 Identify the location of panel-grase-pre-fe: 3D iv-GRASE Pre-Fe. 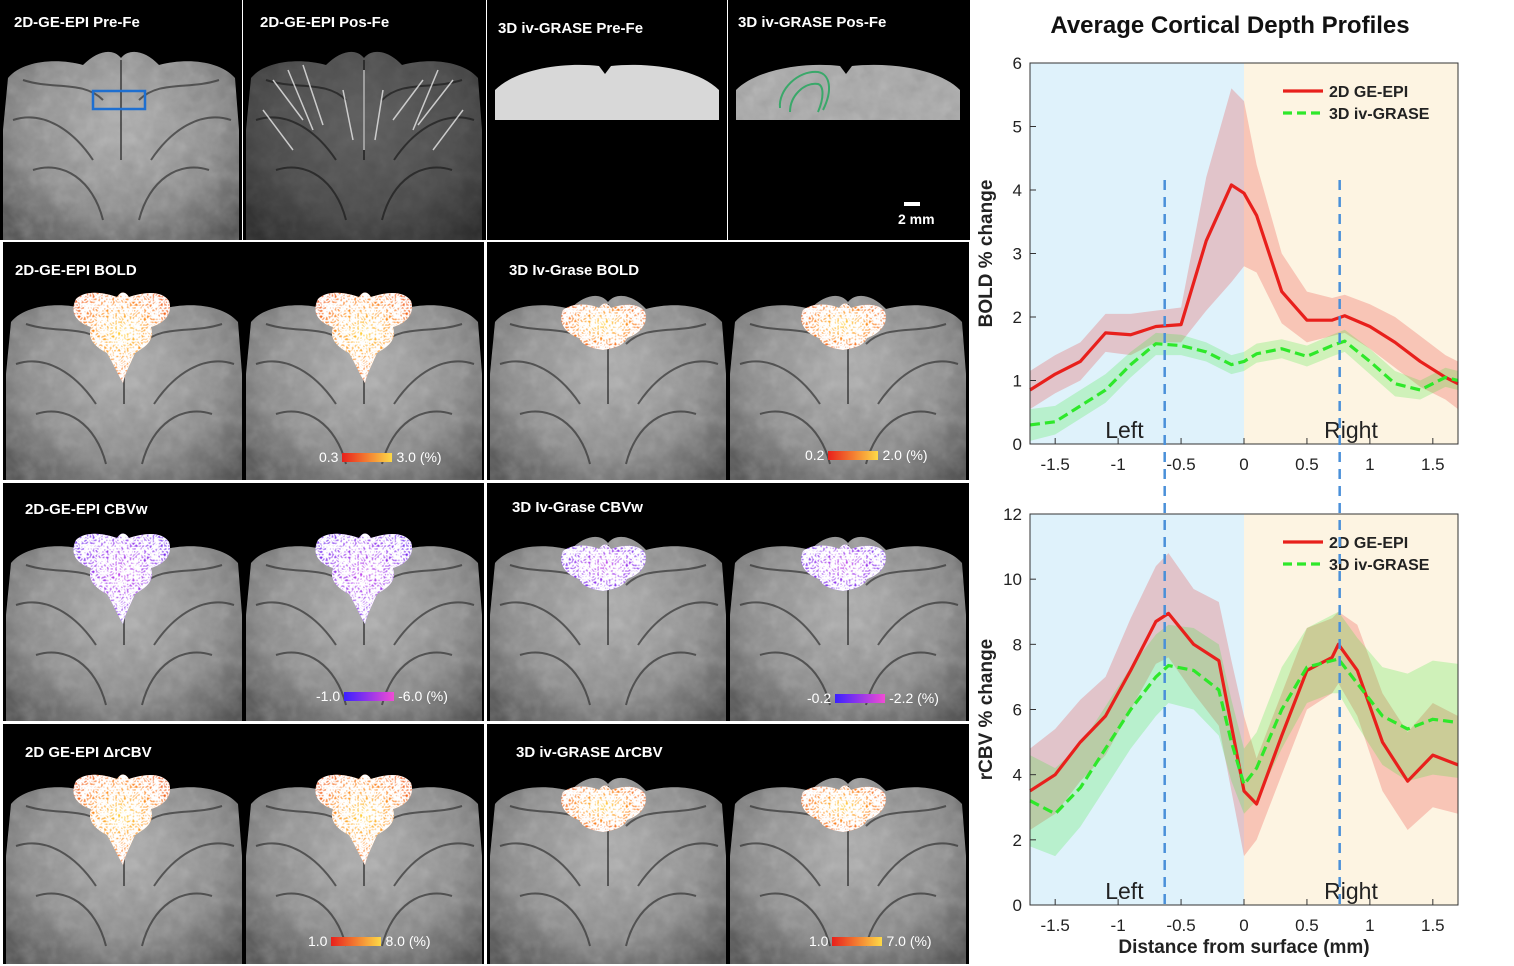
(607, 120).